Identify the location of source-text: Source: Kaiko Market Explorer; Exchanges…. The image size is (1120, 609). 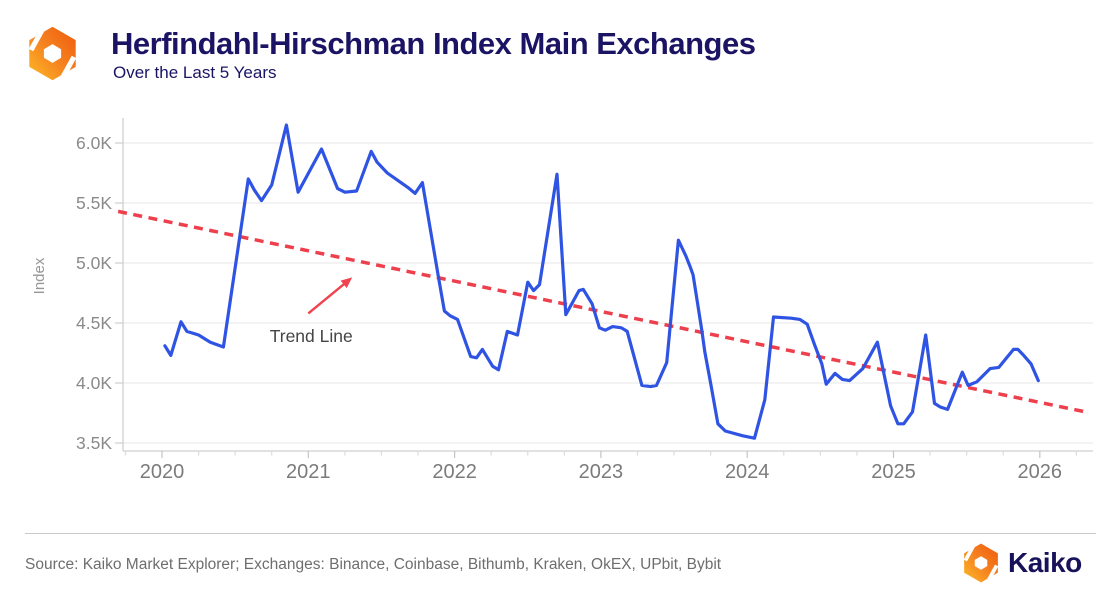
(373, 564).